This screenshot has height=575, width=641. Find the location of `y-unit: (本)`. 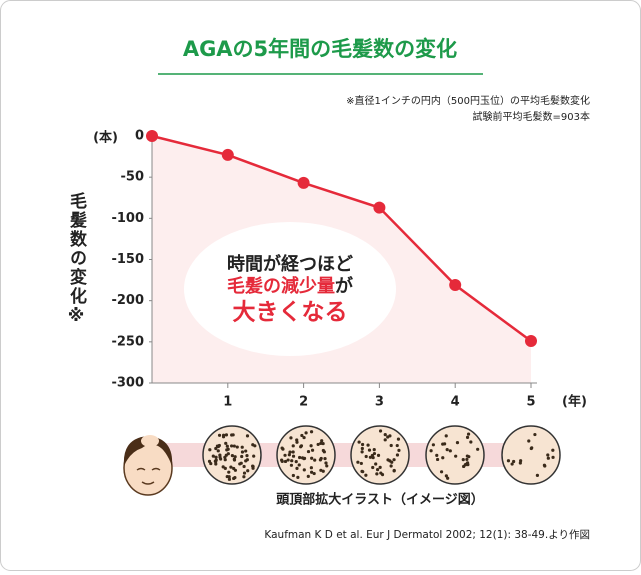

y-unit: (本) is located at coordinates (105, 138).